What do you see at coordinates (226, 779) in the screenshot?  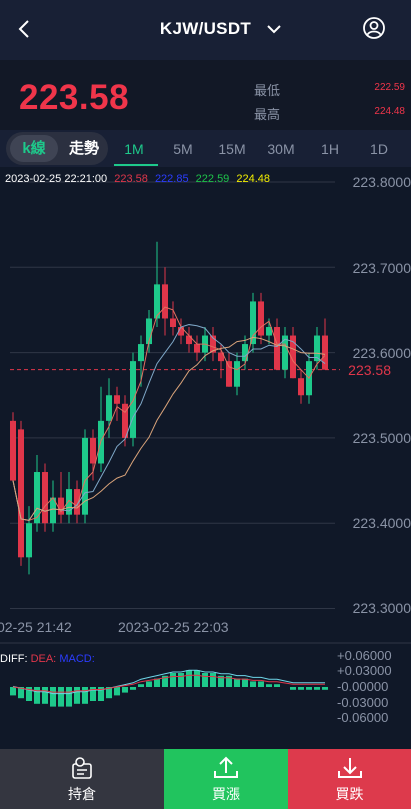 I see `buy-up-button: 買漲` at bounding box center [226, 779].